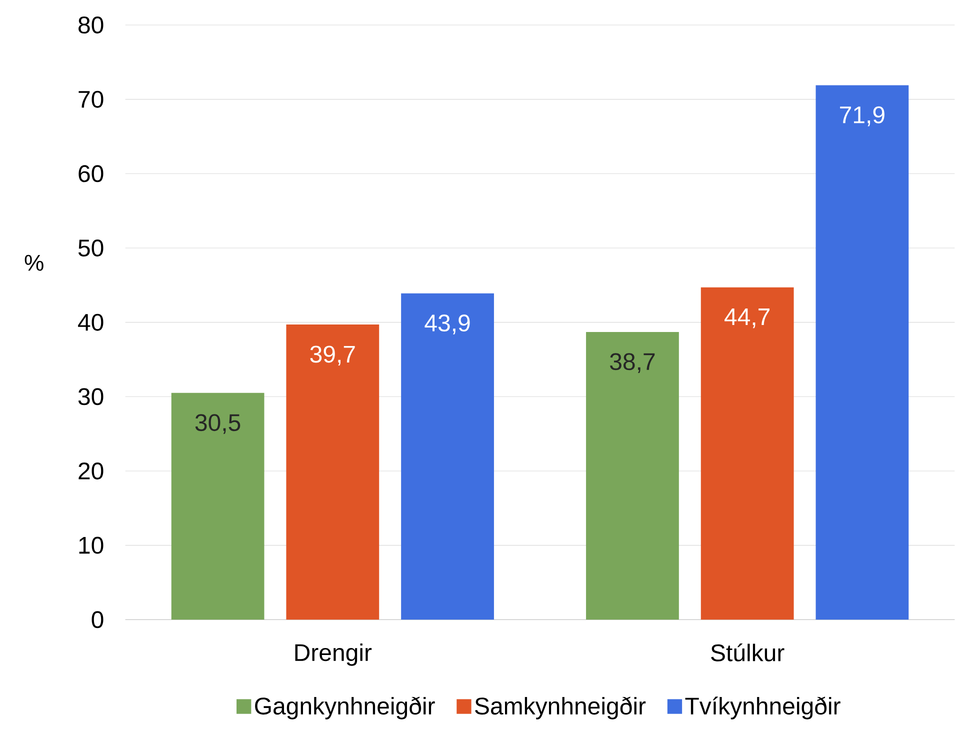  Describe the element at coordinates (91, 322) in the screenshot. I see `y-tick-label: 40` at that location.